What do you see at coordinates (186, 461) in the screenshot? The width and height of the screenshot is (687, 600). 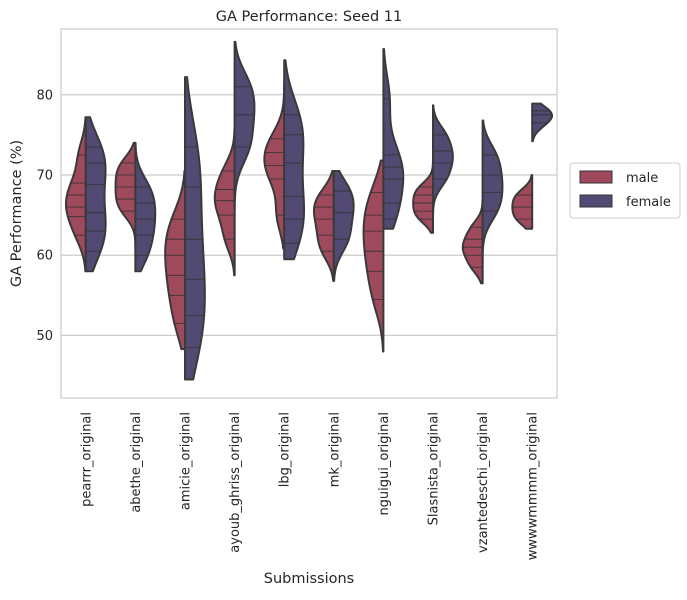 I see `x-tick-label: amicie_original` at bounding box center [186, 461].